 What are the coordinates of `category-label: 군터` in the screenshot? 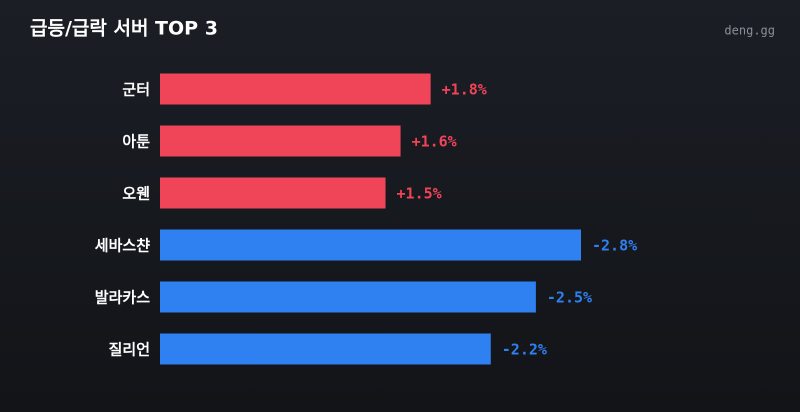 It's located at (136, 90).